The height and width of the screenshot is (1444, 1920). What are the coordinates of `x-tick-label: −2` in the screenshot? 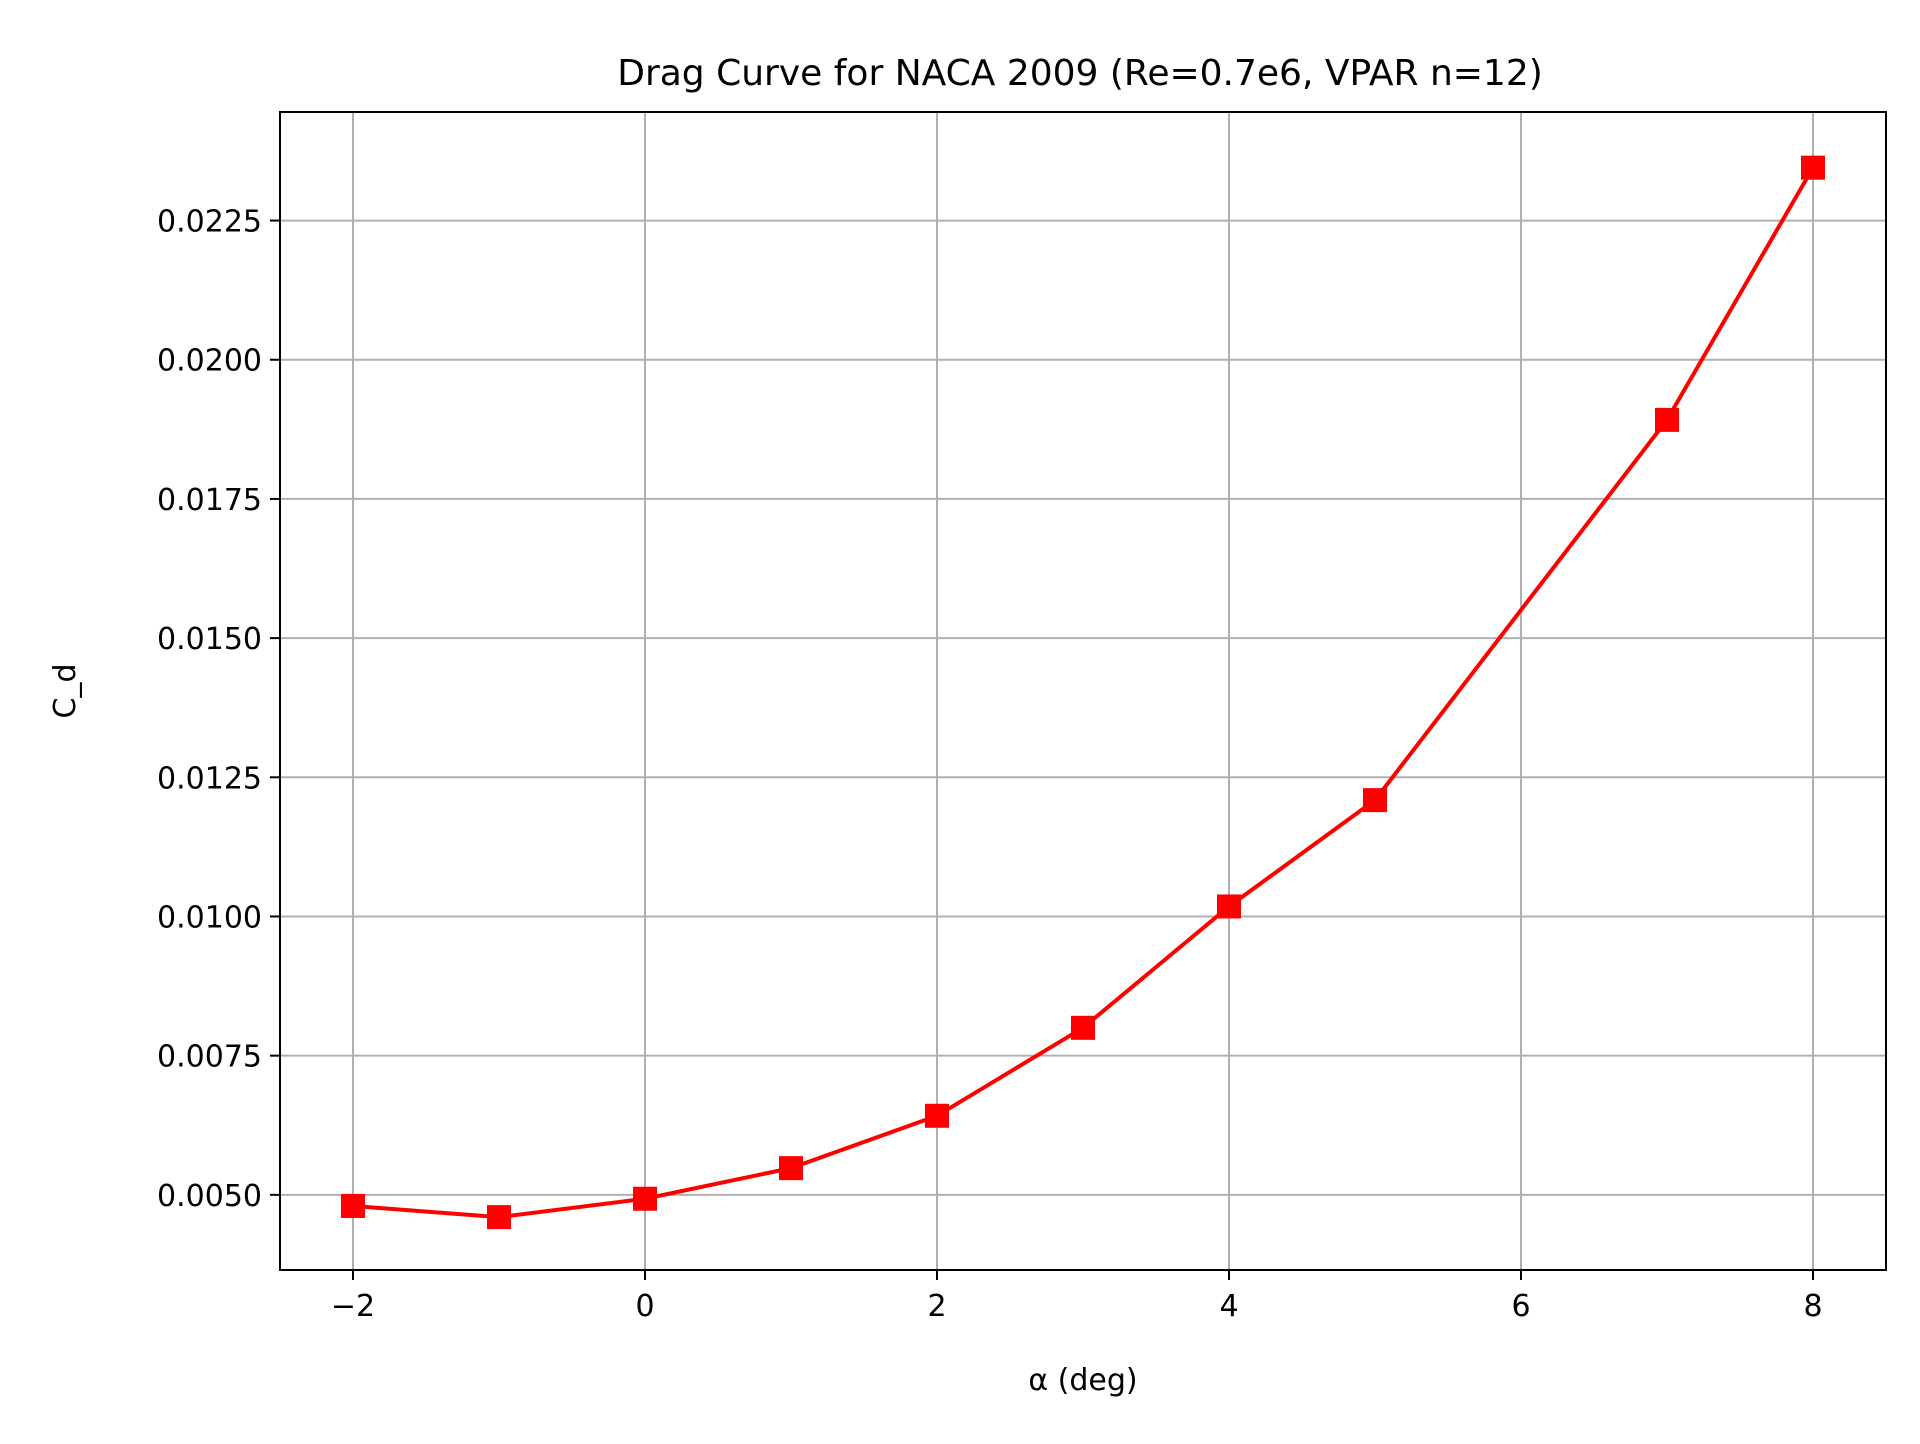 It's located at (353, 1306).